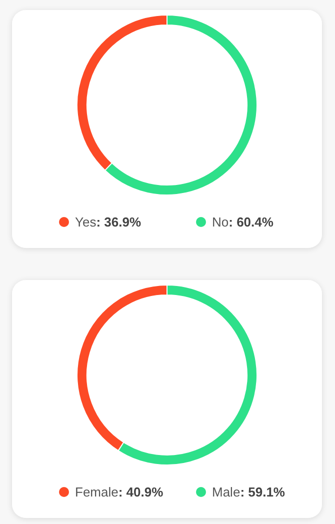 This screenshot has width=335, height=524. Describe the element at coordinates (141, 492) in the screenshot. I see `data-label: : 40.9%` at that location.